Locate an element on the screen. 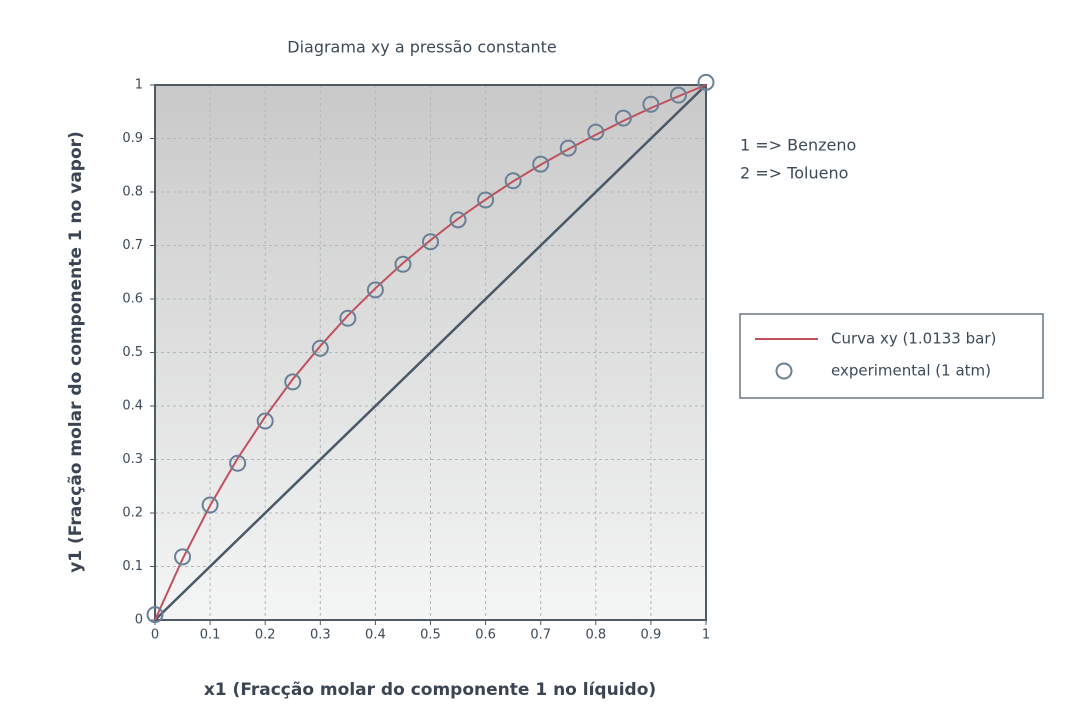  y-tick-label: 1 is located at coordinates (139, 85).